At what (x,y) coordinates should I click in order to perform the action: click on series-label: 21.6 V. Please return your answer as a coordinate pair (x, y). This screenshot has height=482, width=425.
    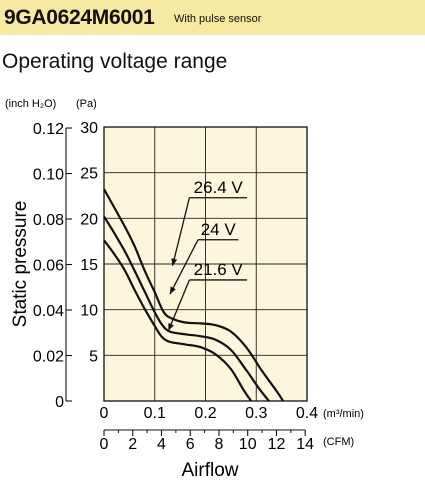
    Looking at the image, I should click on (219, 269).